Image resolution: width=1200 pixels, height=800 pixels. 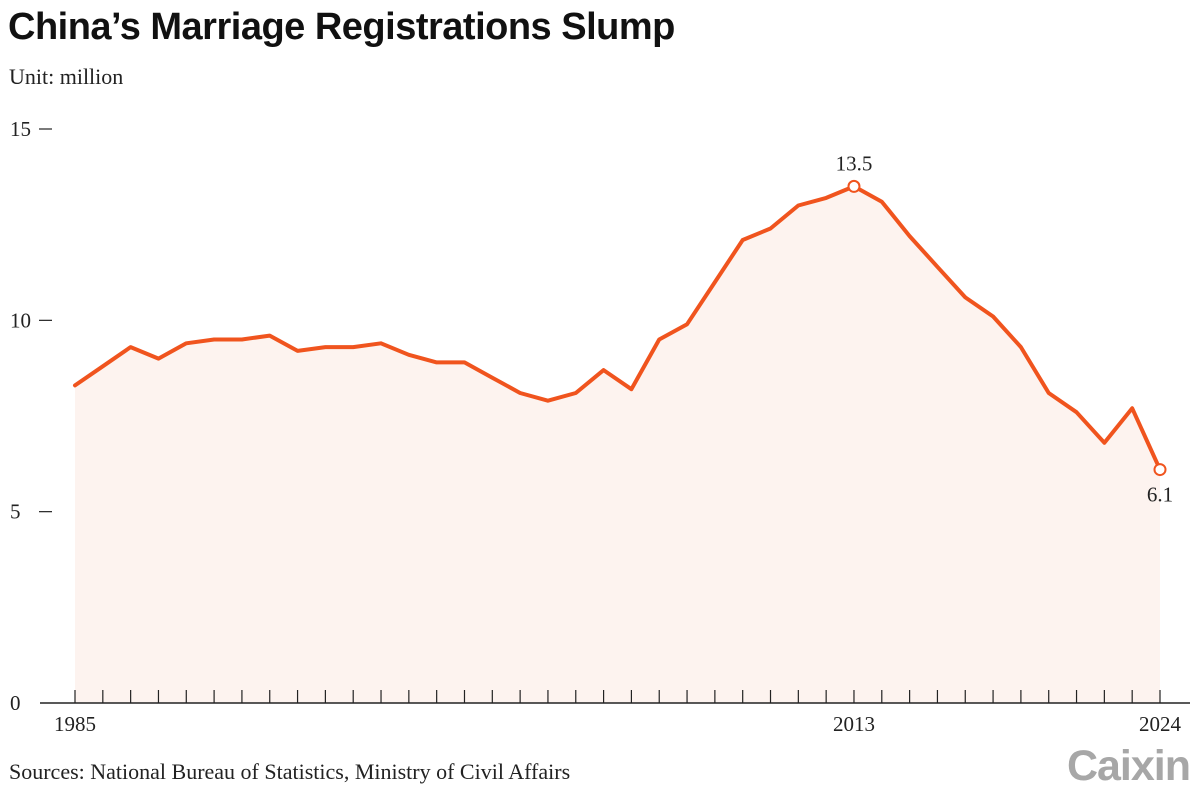 I want to click on x-tick-label: 2024, so click(x=1160, y=724).